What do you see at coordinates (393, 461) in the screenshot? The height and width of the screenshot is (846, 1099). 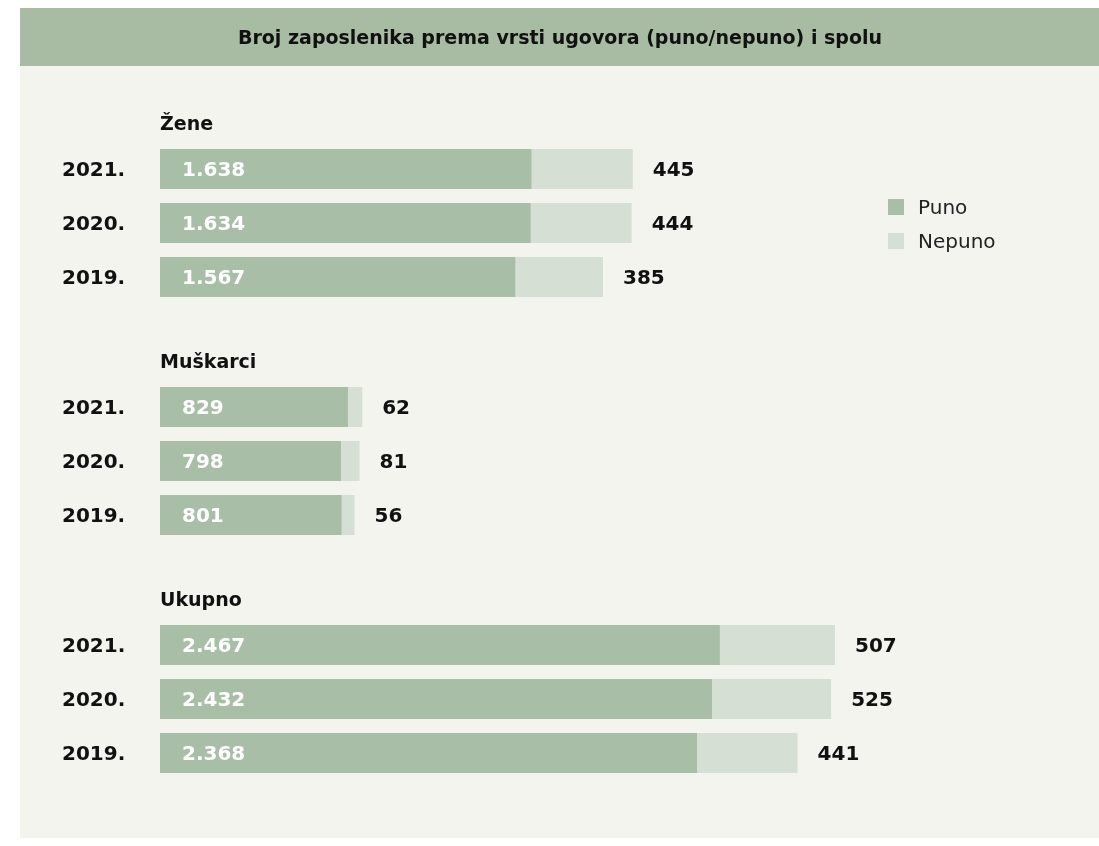 I see `data-label: 81` at bounding box center [393, 461].